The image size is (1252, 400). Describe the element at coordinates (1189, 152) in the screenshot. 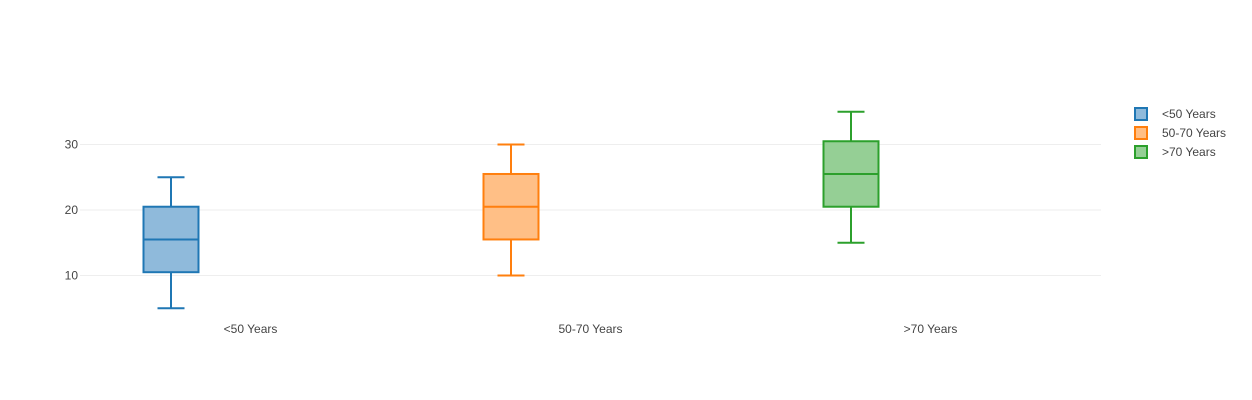

I see `legend-label: >70 Years` at that location.